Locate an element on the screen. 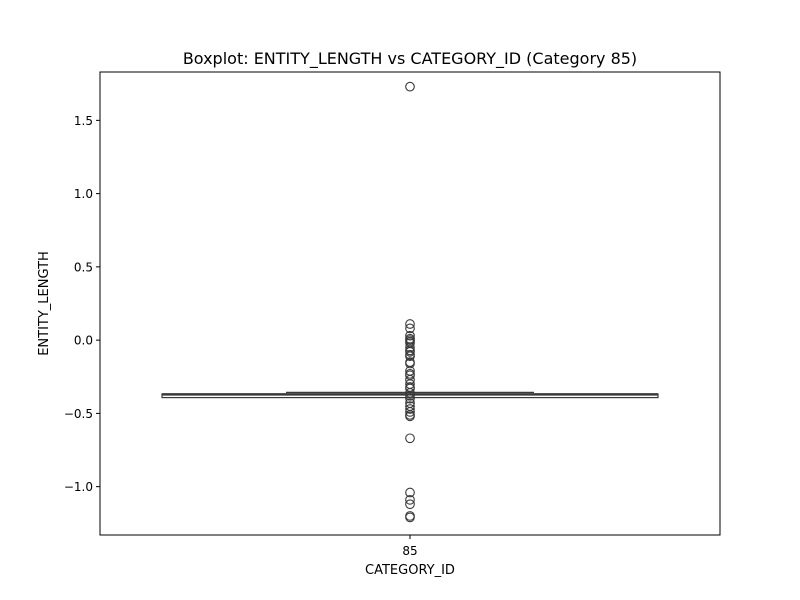 Image resolution: width=800 pixels, height=600 pixels. x-axis-label: CATEGORY_ID is located at coordinates (410, 570).